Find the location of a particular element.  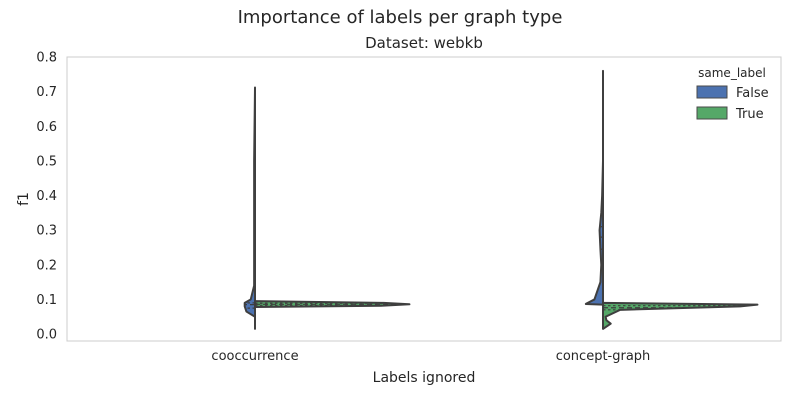

y-axis-label: f1 is located at coordinates (24, 199).